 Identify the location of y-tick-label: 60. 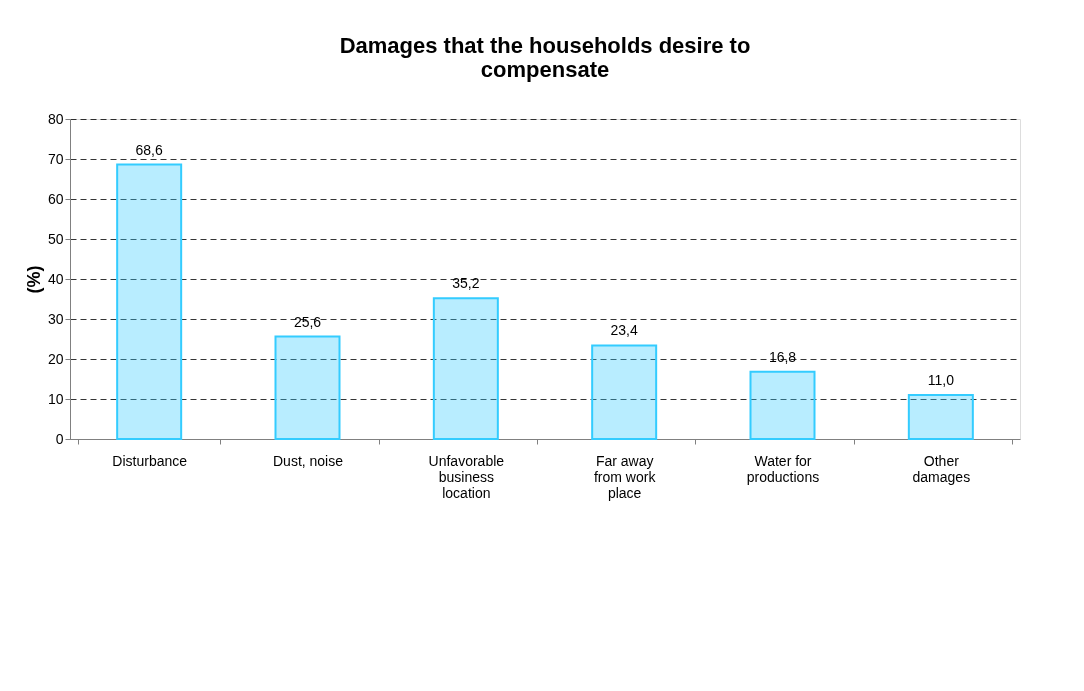
(55, 198).